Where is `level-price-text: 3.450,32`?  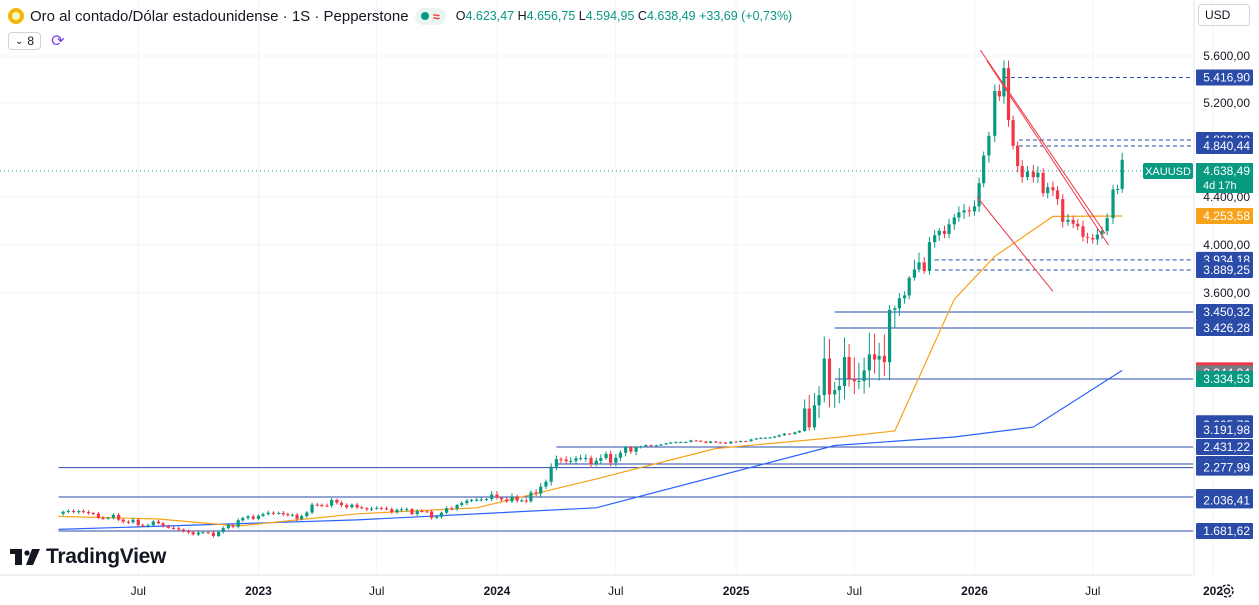
level-price-text: 3.450,32 is located at coordinates (1226, 312).